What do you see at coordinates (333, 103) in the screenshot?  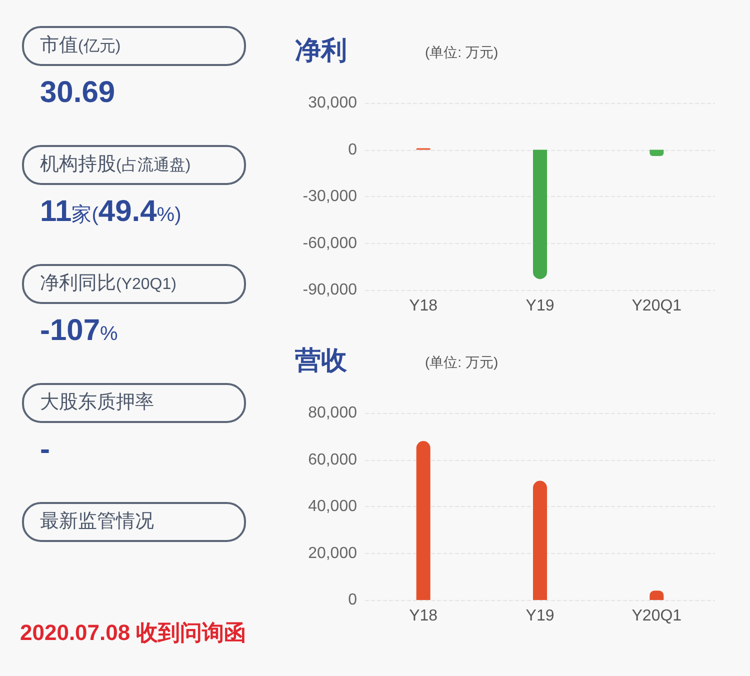 I see `y-tick-label: 30,000` at bounding box center [333, 103].